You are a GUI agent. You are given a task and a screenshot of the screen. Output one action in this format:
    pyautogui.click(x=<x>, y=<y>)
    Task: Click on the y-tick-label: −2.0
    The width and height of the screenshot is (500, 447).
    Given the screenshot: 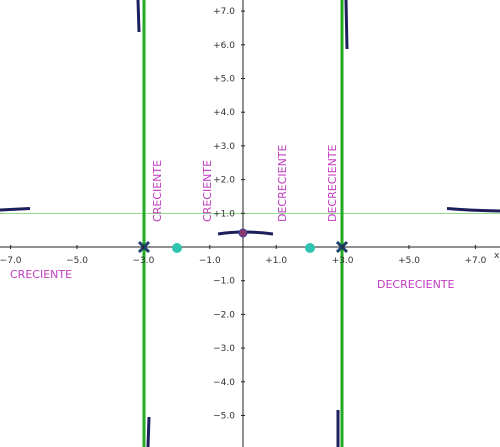 What is the action you would take?
    pyautogui.click(x=224, y=315)
    